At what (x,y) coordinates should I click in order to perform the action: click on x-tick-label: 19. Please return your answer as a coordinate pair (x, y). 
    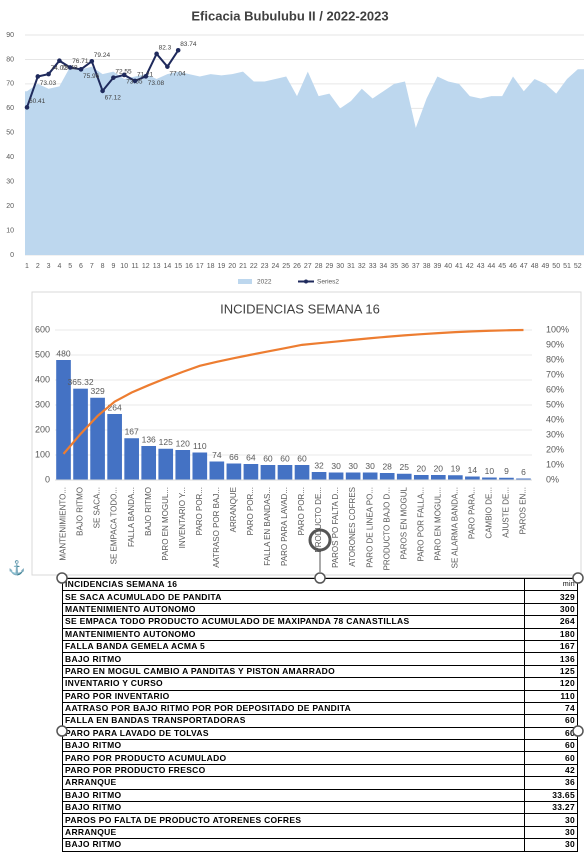
    Looking at the image, I should click on (222, 266).